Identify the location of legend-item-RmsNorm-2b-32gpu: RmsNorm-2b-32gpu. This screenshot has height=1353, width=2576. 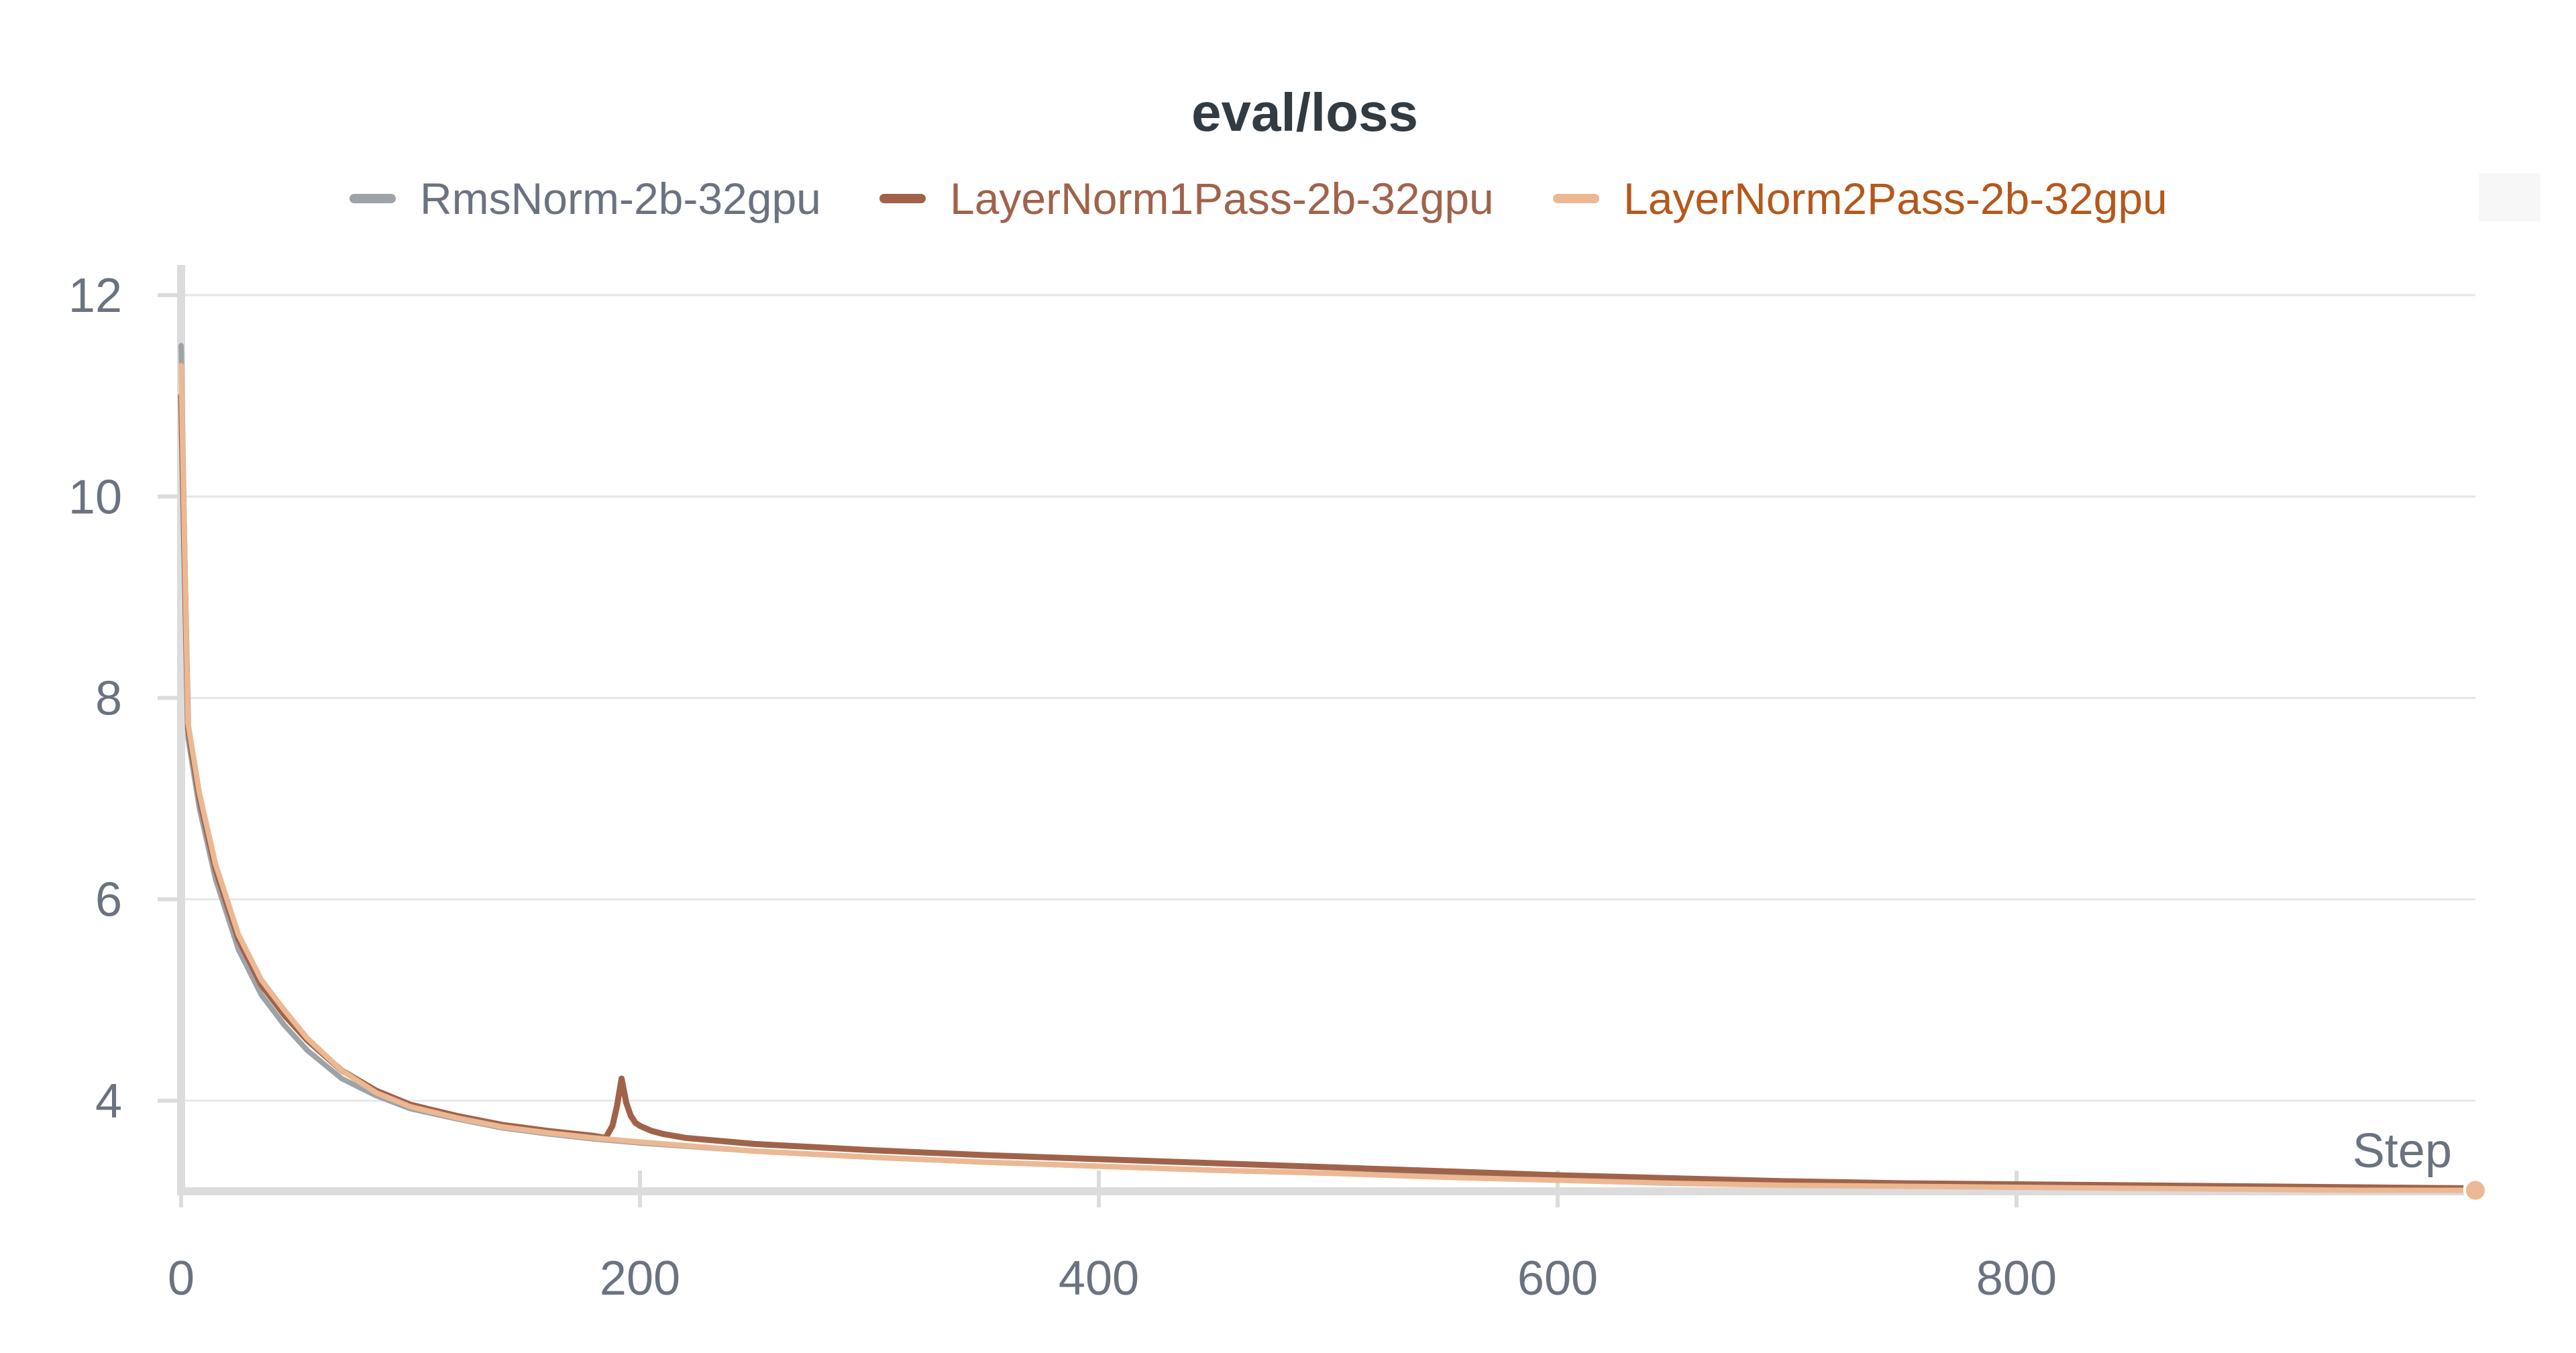
(585, 198).